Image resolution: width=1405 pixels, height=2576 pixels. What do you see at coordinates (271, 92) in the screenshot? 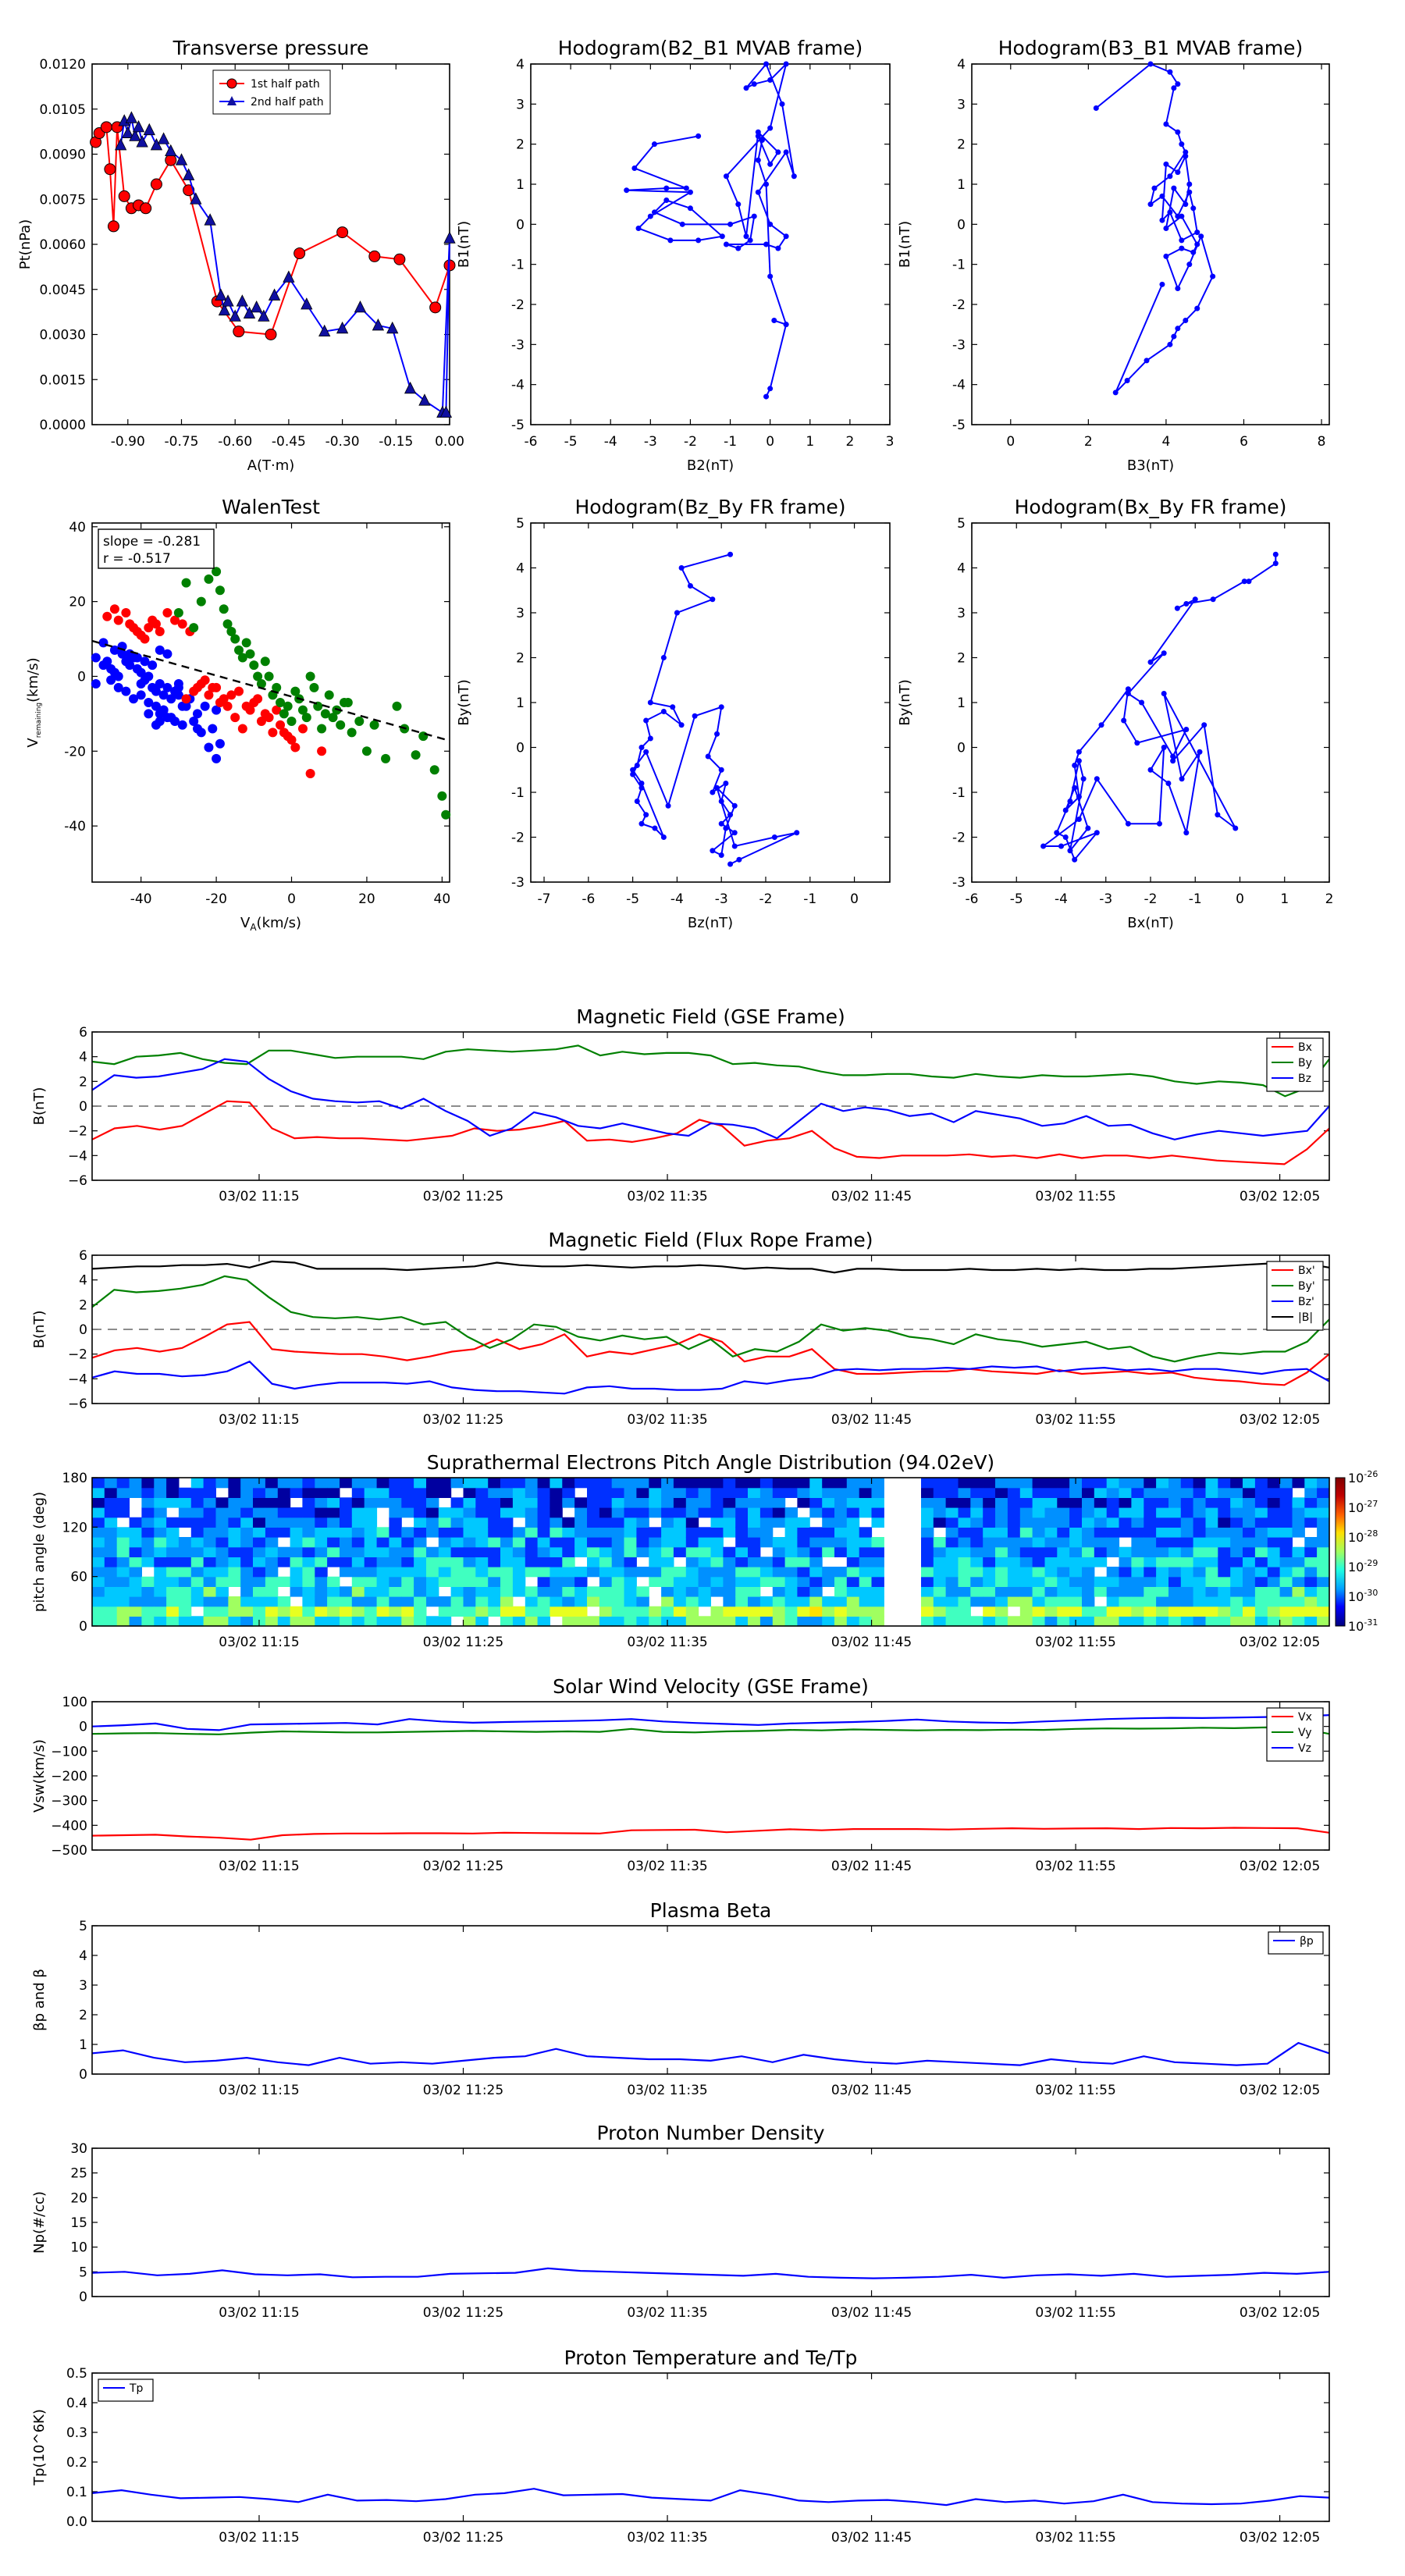
I see `tp-legend` at bounding box center [271, 92].